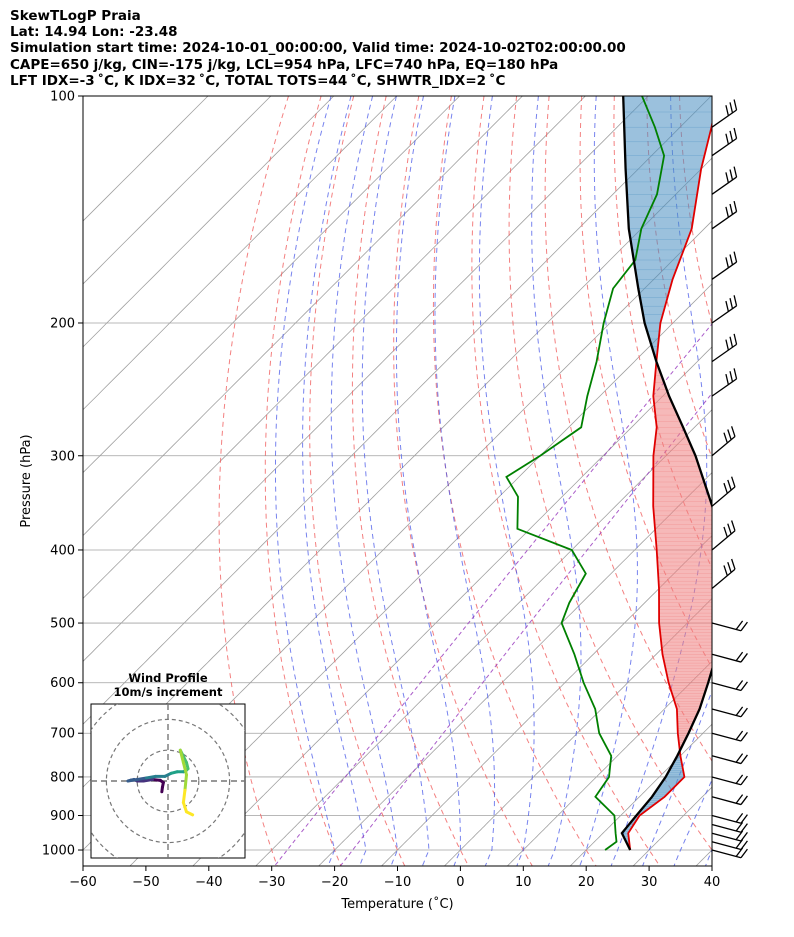 This screenshot has height=937, width=794. Describe the element at coordinates (208, 882) in the screenshot. I see `x-tick-label: −40` at that location.